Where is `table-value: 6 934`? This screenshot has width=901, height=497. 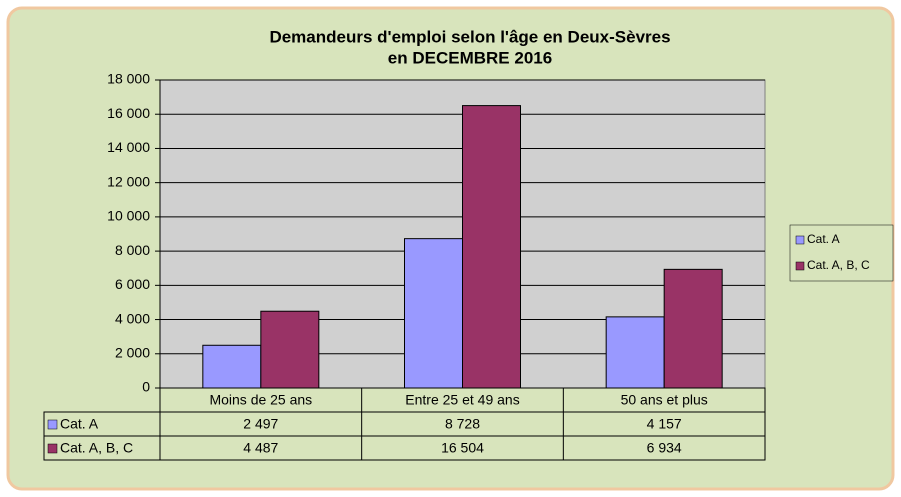 table-value: 6 934 is located at coordinates (664, 448).